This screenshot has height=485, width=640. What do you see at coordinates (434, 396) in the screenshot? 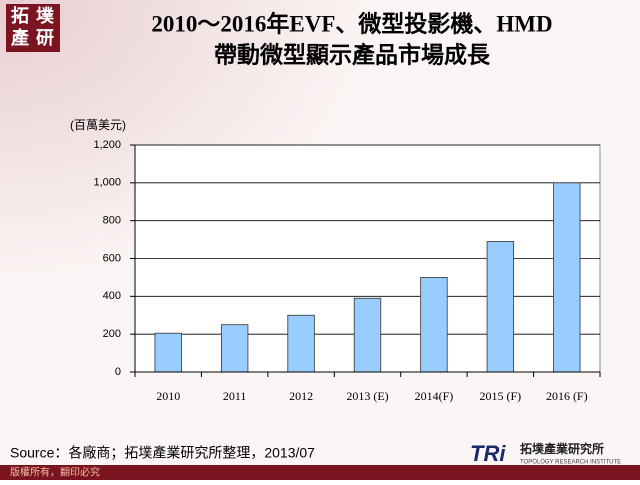
I see `x-tick-label: 2014(F)` at bounding box center [434, 396].